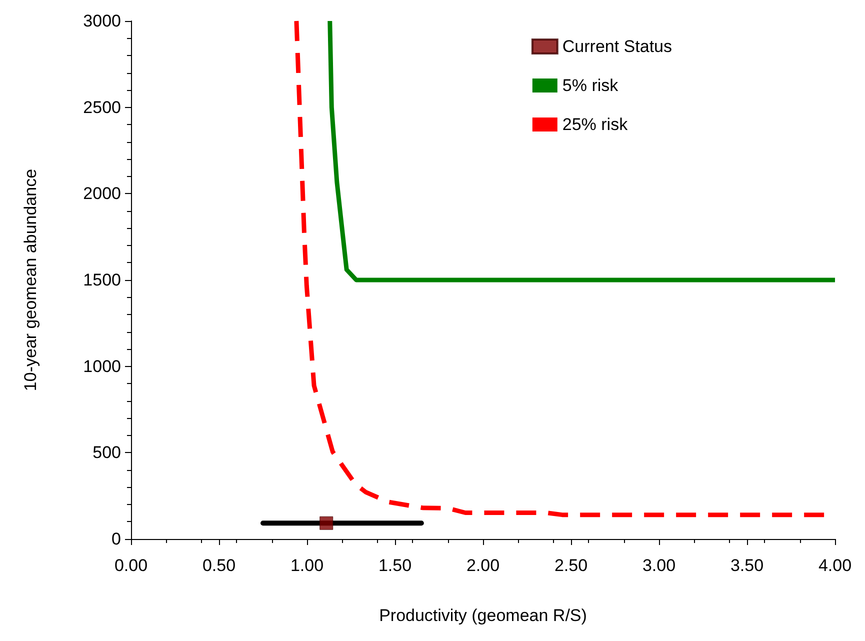 The image size is (865, 641). Describe the element at coordinates (617, 46) in the screenshot. I see `legend-label: Current Status` at that location.